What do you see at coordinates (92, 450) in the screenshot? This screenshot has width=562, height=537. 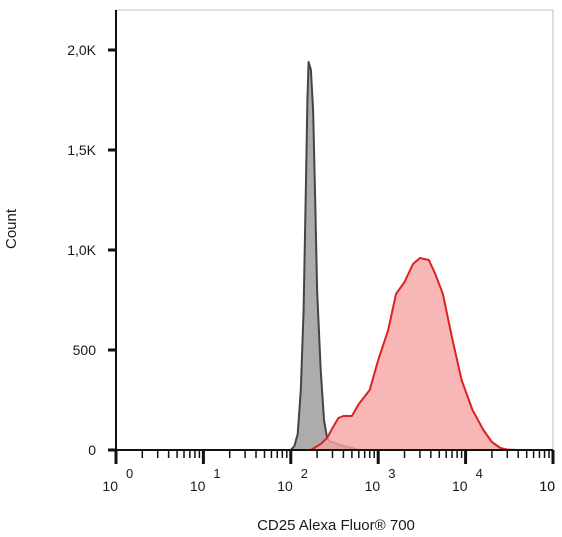 I see `y-tick-label: 0` at bounding box center [92, 450].